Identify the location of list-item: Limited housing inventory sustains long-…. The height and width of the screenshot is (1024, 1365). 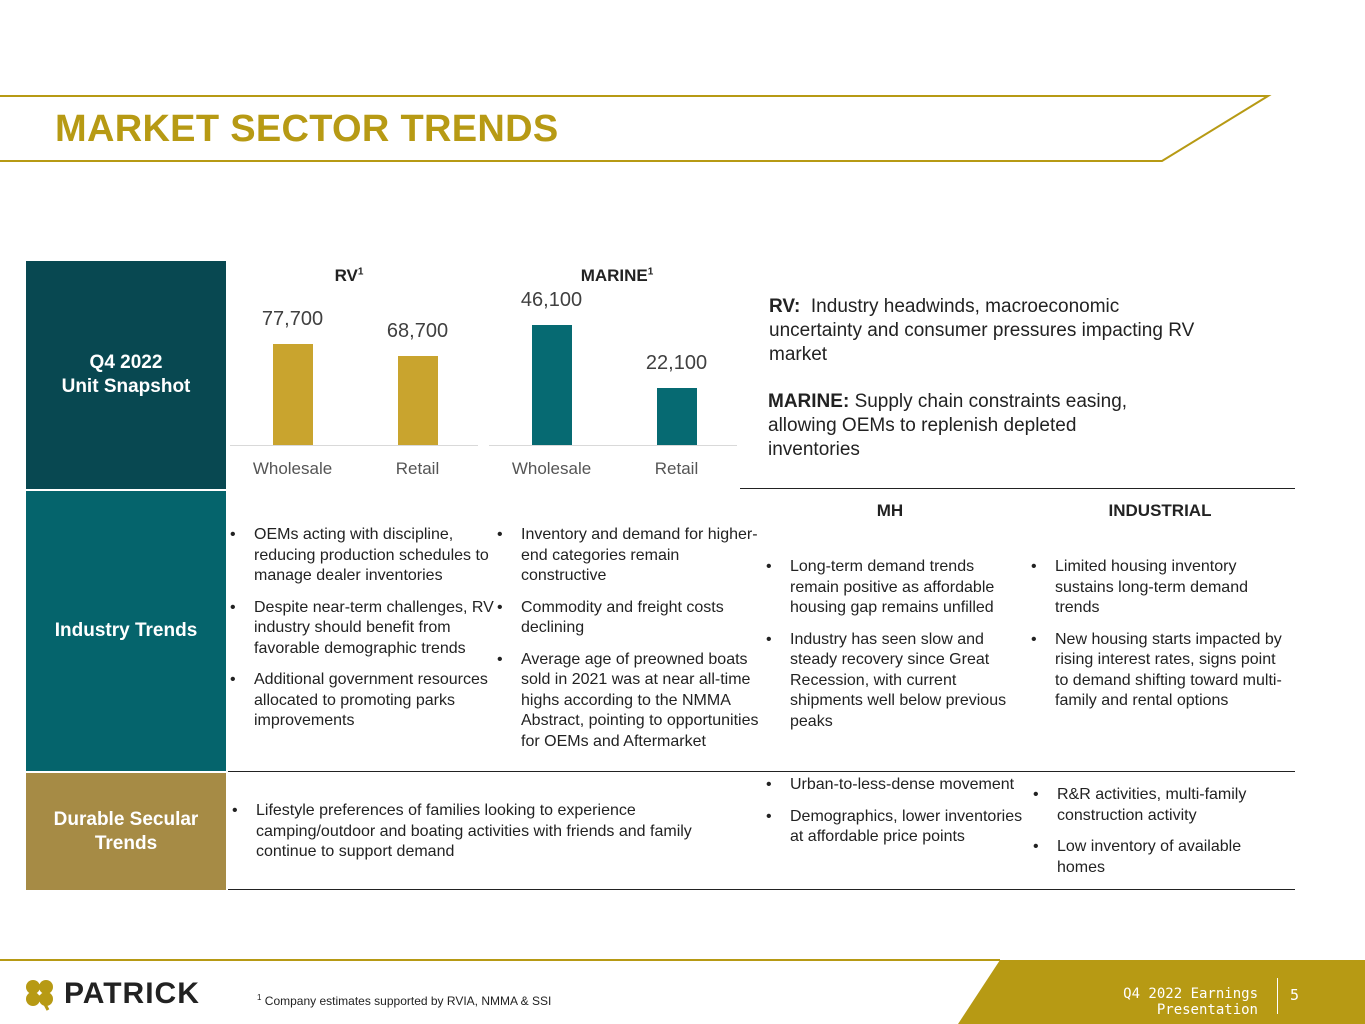
(1160, 588).